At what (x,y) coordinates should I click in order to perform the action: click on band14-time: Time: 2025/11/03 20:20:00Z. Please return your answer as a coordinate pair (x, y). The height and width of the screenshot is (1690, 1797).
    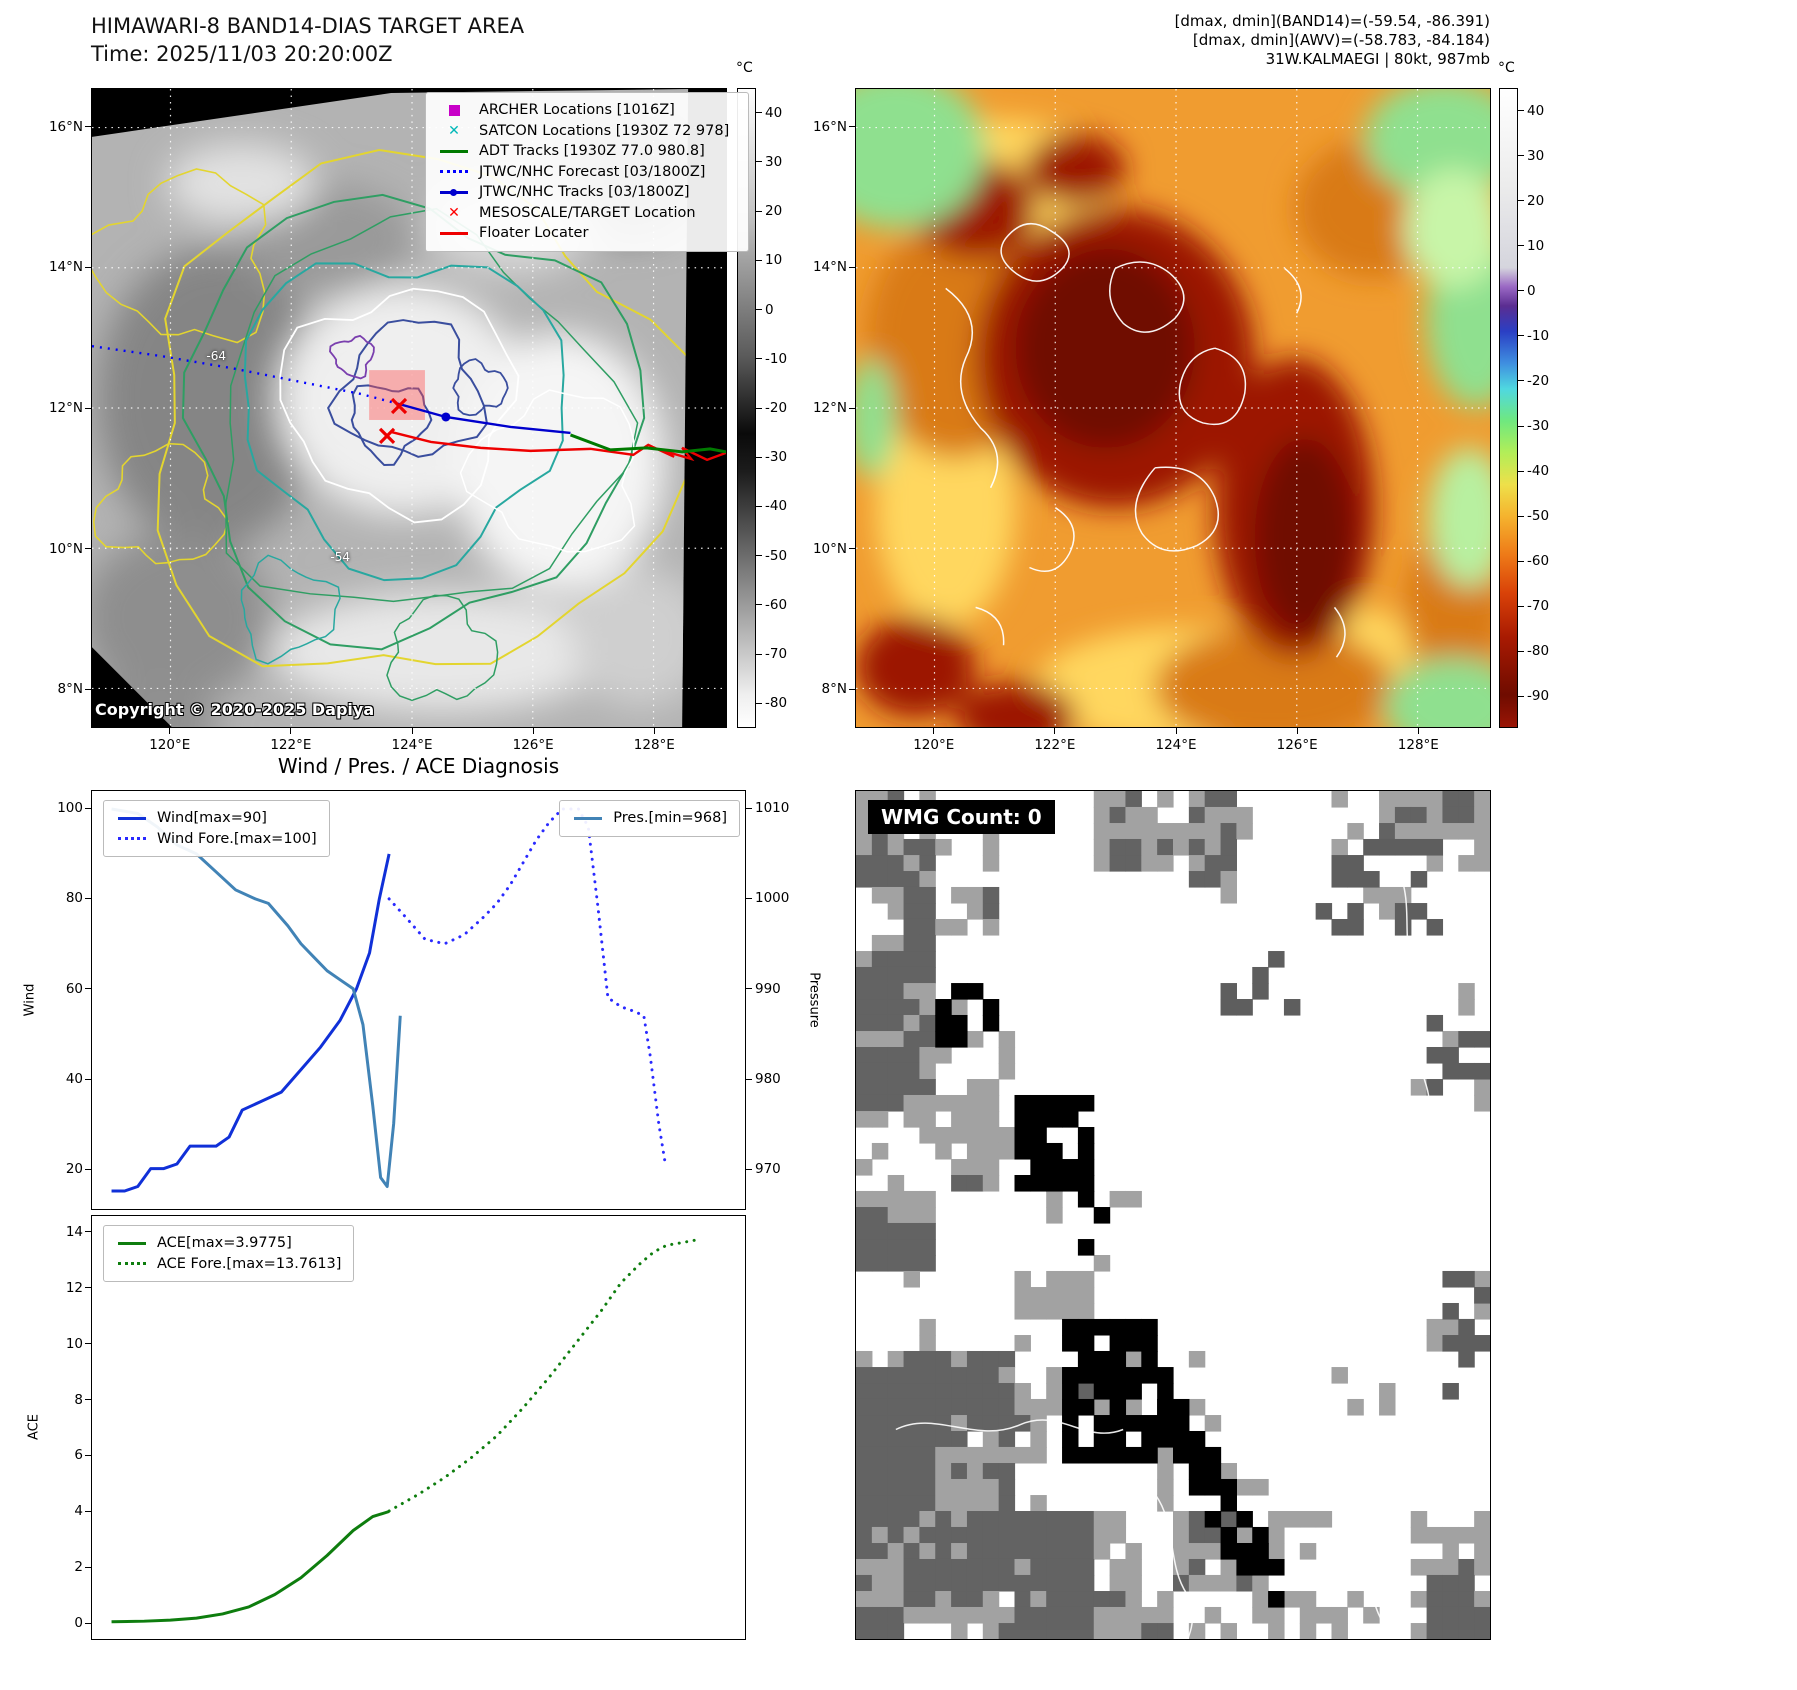
    Looking at the image, I should click on (242, 54).